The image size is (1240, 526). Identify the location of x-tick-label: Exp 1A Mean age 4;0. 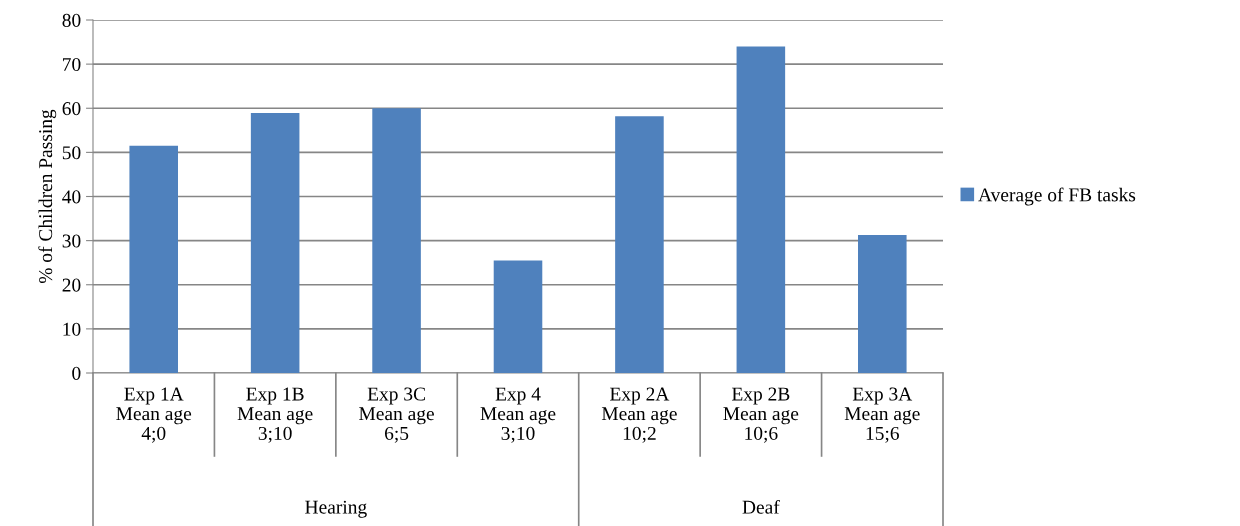
(154, 415).